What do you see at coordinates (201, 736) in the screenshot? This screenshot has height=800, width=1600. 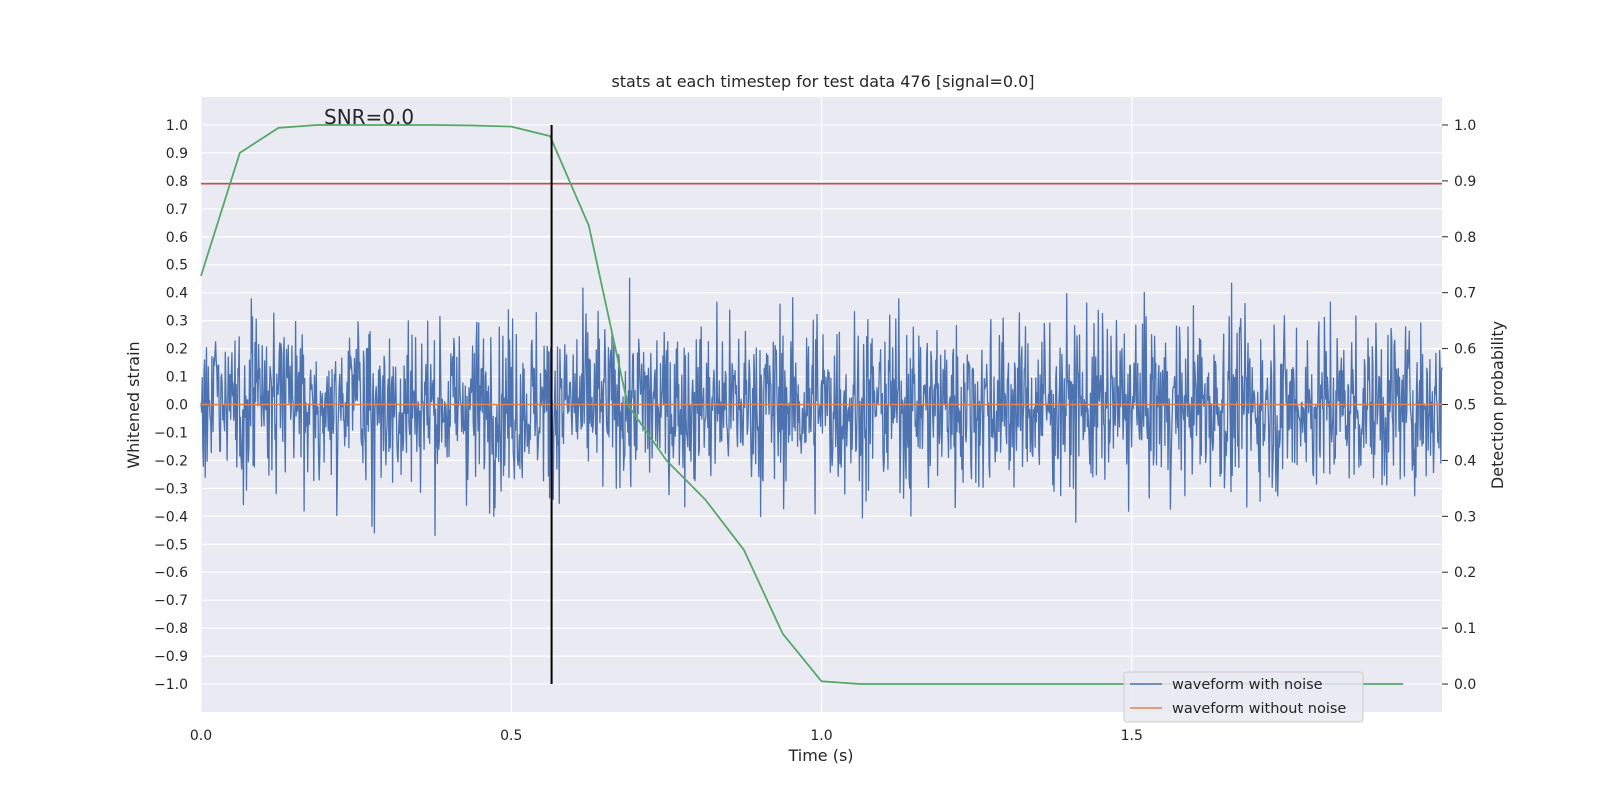 I see `x-tick-label: 0.0` at bounding box center [201, 736].